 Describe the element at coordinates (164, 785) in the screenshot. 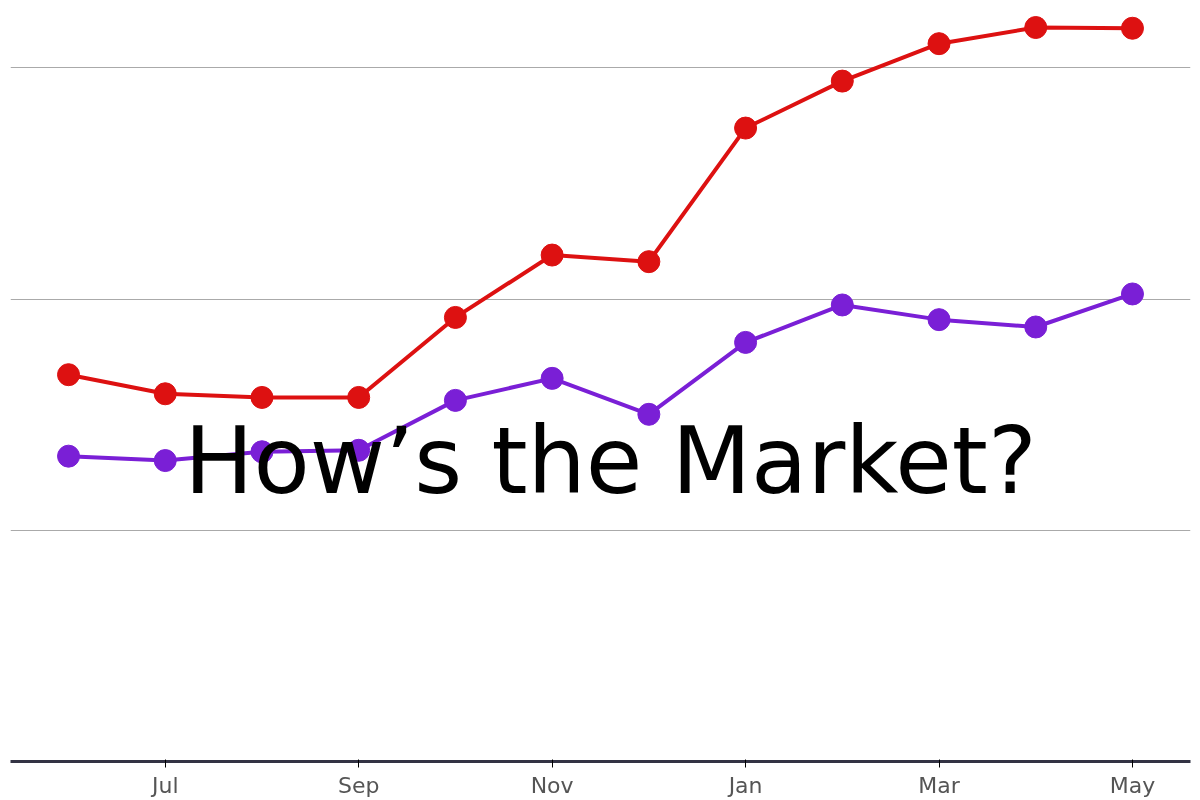

I see `x-tick-label: Jul` at that location.